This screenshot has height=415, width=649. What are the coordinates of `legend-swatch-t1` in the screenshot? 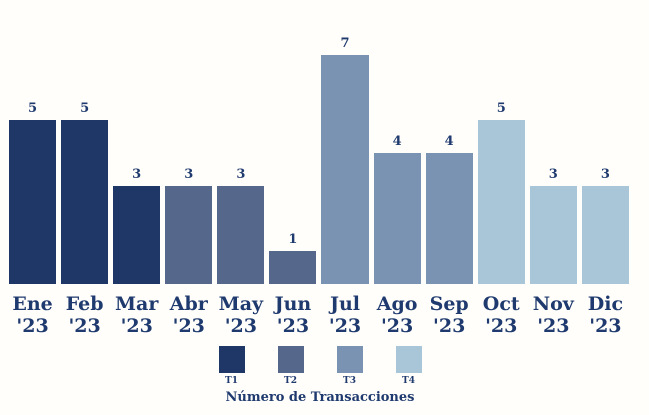 It's located at (231, 359).